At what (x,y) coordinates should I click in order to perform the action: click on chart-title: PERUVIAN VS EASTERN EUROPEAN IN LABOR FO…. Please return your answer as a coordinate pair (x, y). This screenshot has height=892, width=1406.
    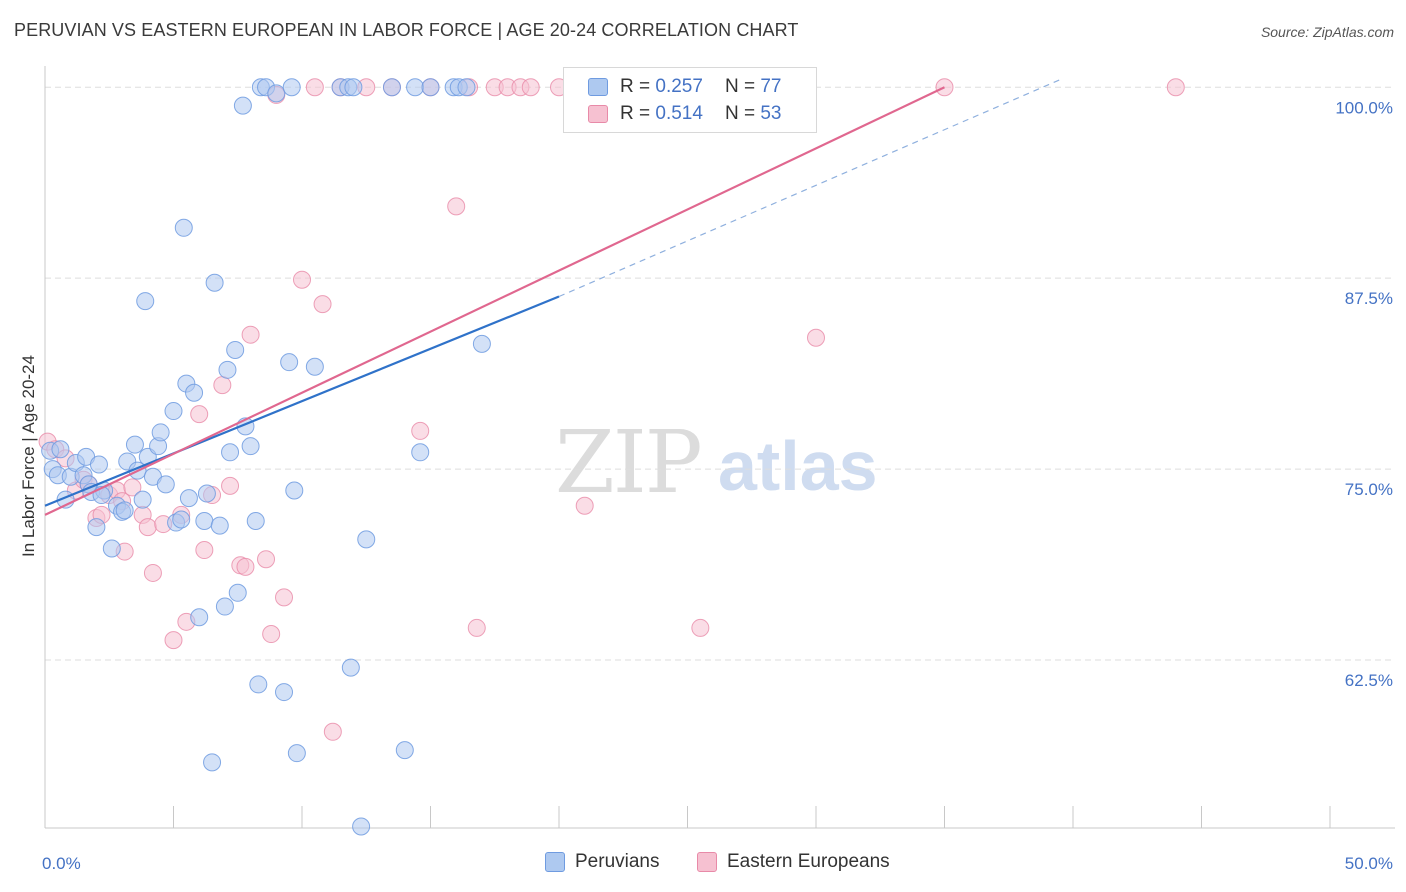
    Looking at the image, I should click on (406, 30).